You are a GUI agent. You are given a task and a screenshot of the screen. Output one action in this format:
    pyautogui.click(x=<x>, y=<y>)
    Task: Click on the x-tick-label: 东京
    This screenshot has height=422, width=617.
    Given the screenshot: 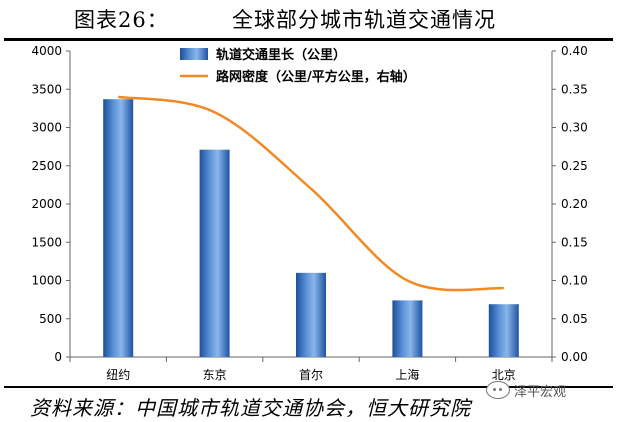 What is the action you would take?
    pyautogui.click(x=215, y=375)
    